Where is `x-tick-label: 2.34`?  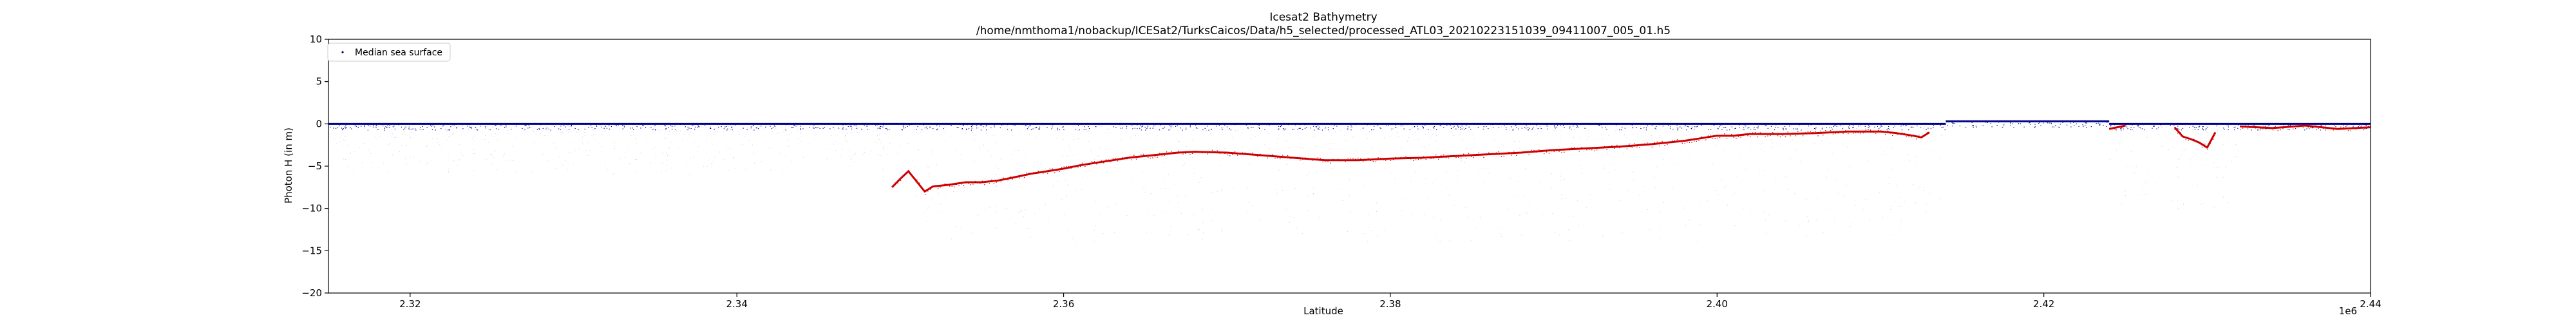 x-tick-label: 2.34 is located at coordinates (737, 304).